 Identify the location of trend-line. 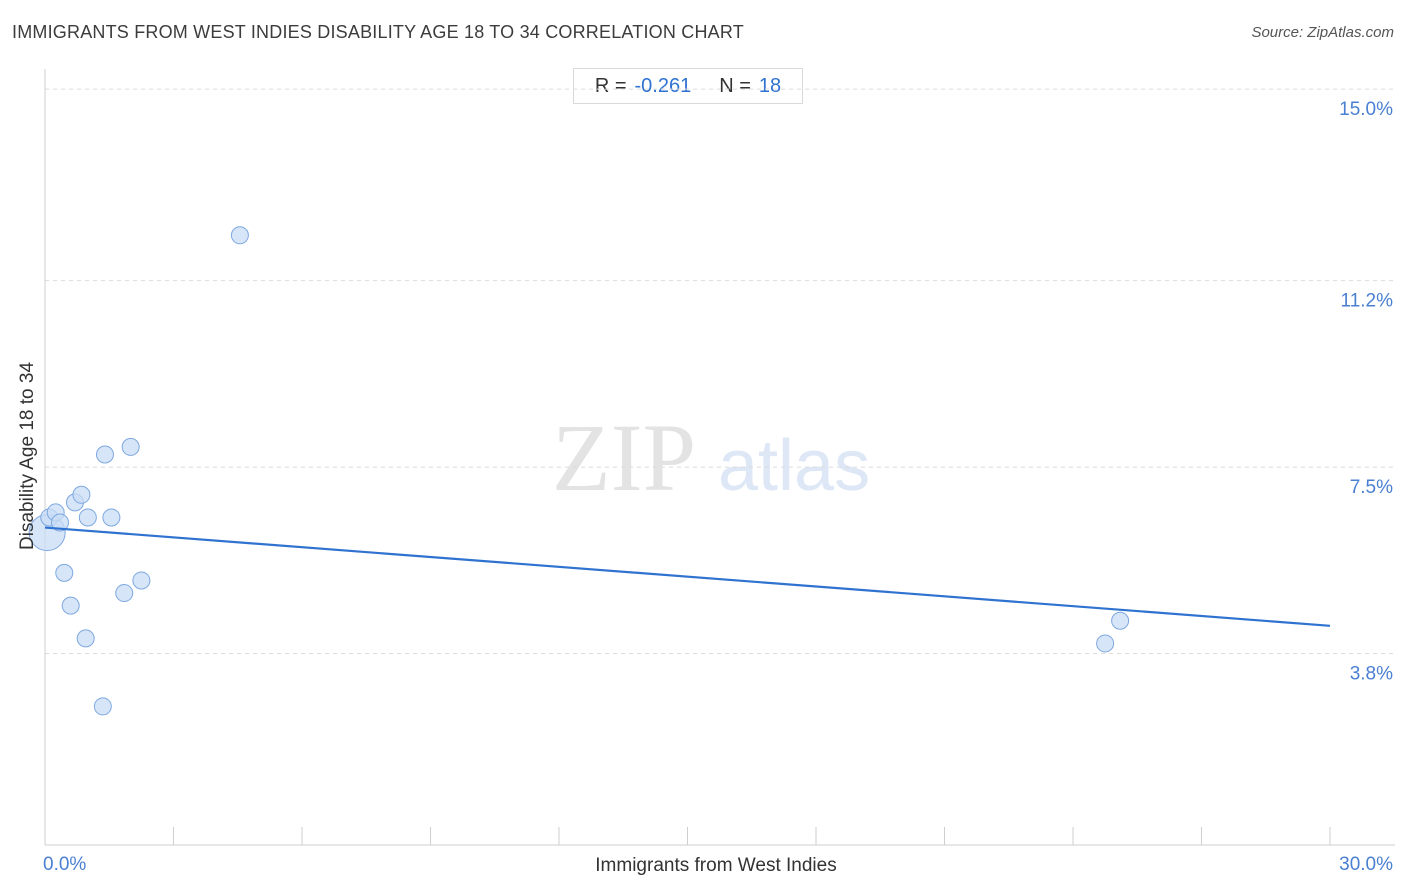
(687, 576).